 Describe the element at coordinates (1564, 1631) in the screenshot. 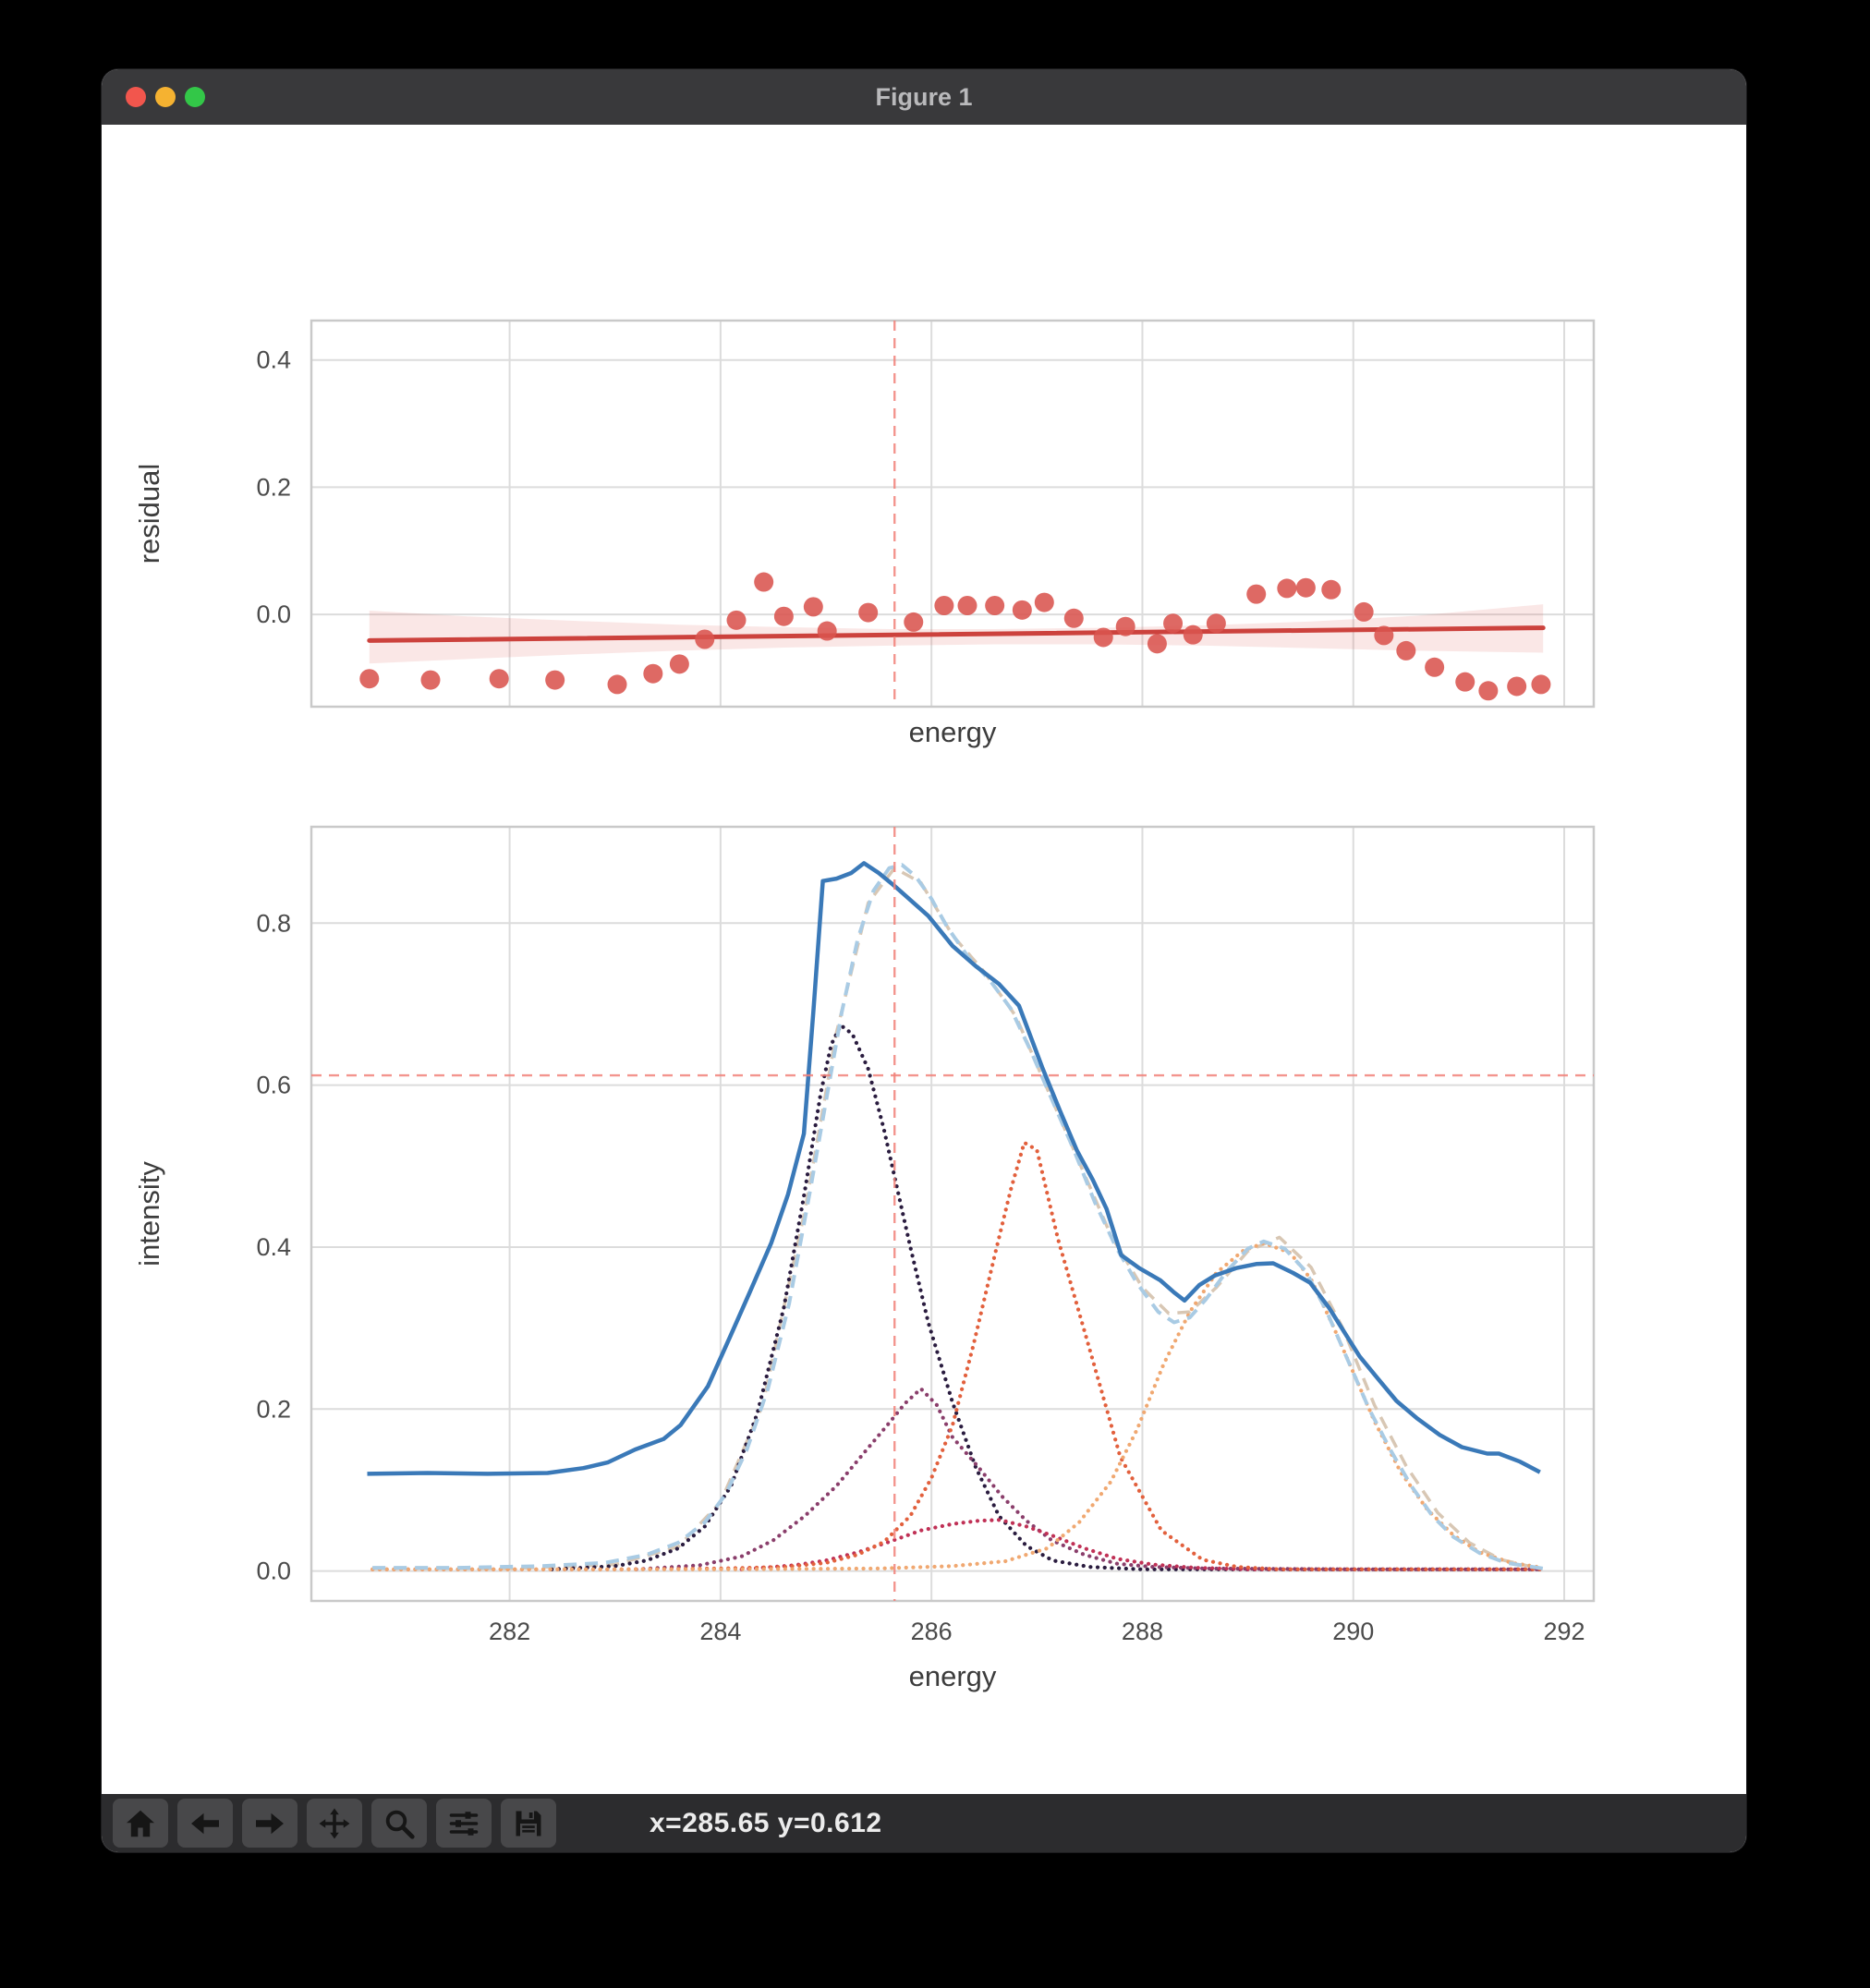

I see `svg-text: 292` at that location.